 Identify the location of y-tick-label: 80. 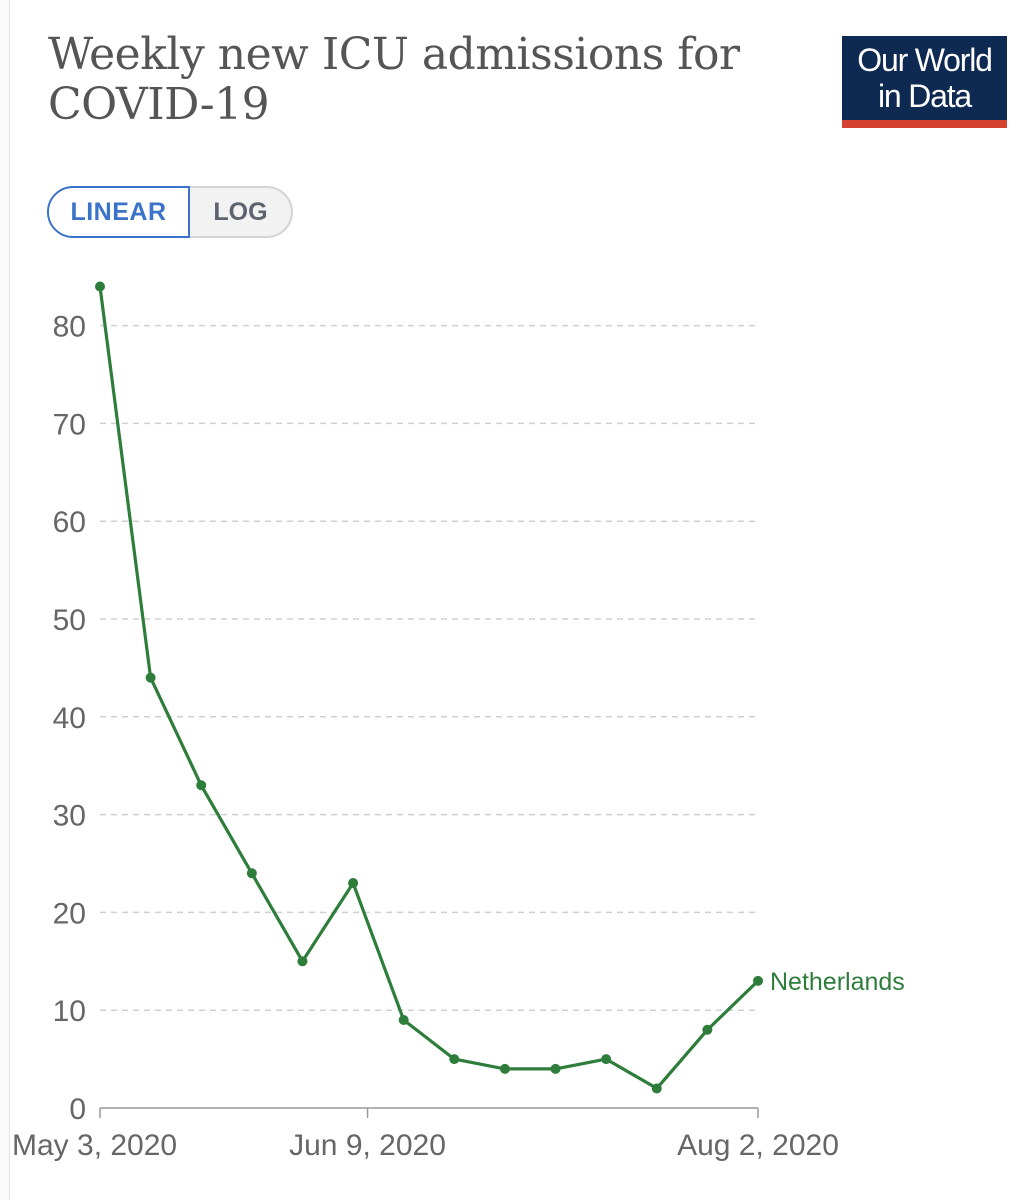
(69, 327).